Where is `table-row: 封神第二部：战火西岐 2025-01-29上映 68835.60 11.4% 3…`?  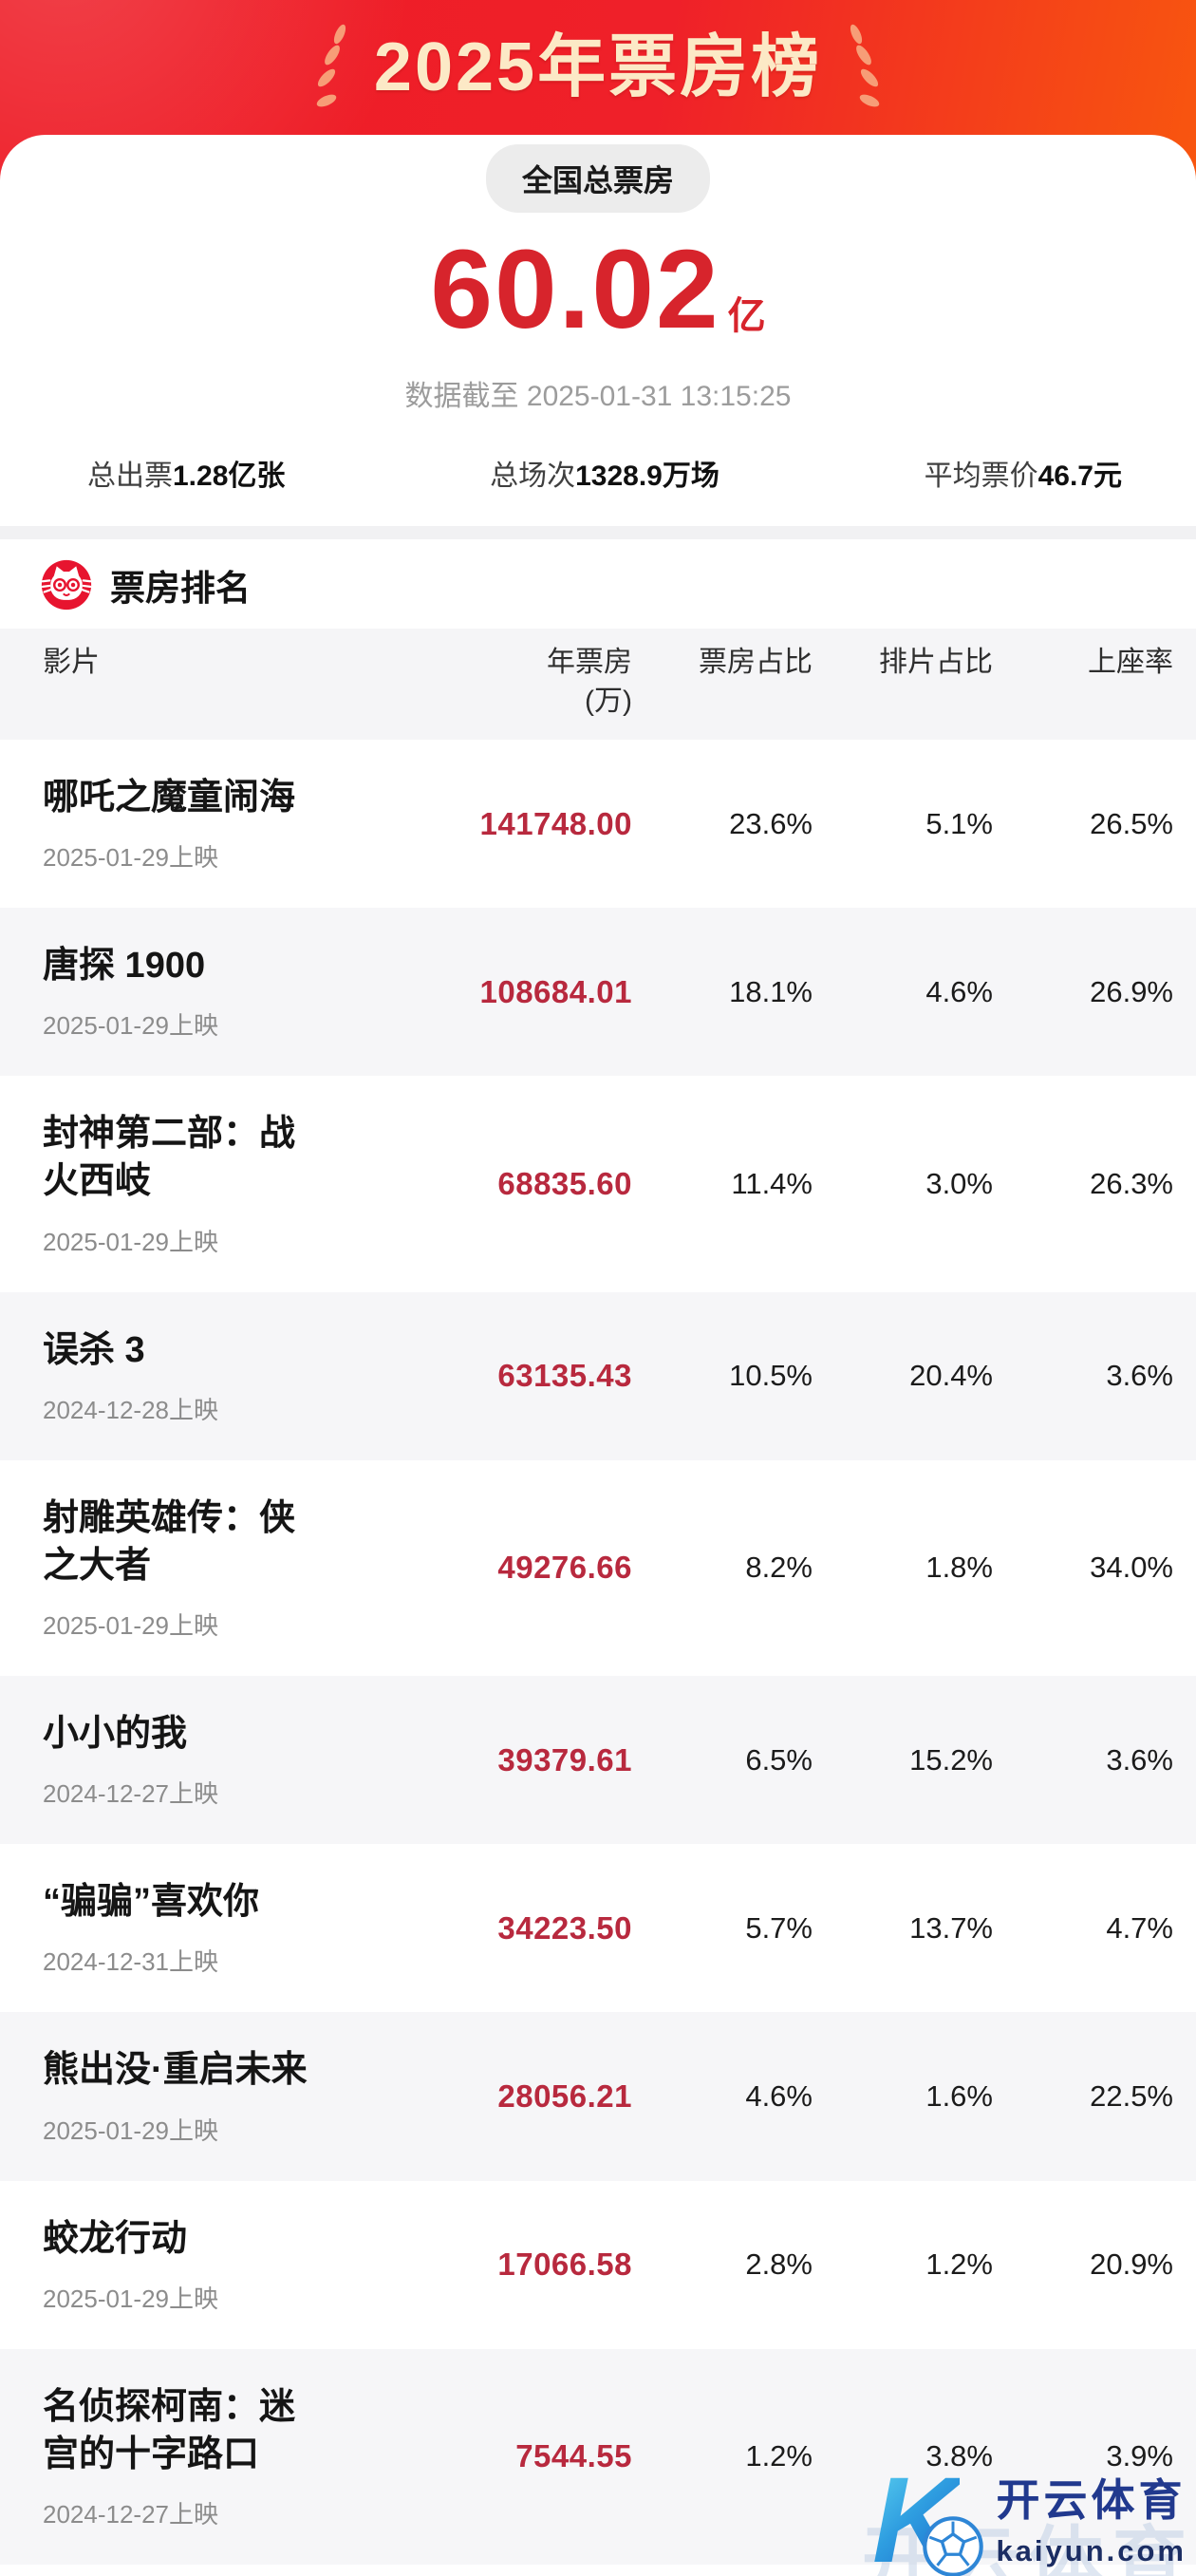
table-row: 封神第二部：战火西岐 2025-01-29上映 68835.60 11.4% 3… is located at coordinates (598, 1183).